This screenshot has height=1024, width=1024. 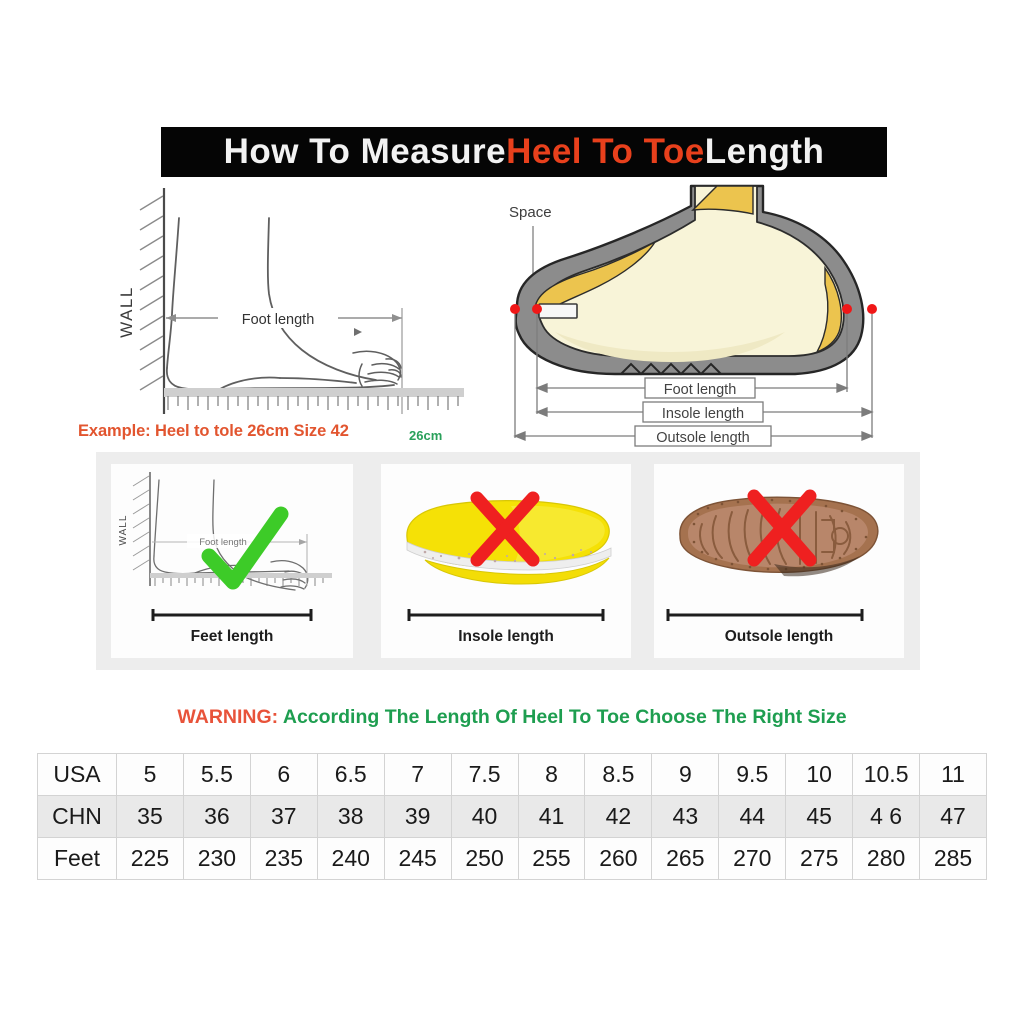 What do you see at coordinates (618, 816) in the screenshot?
I see `table-cell: 42` at bounding box center [618, 816].